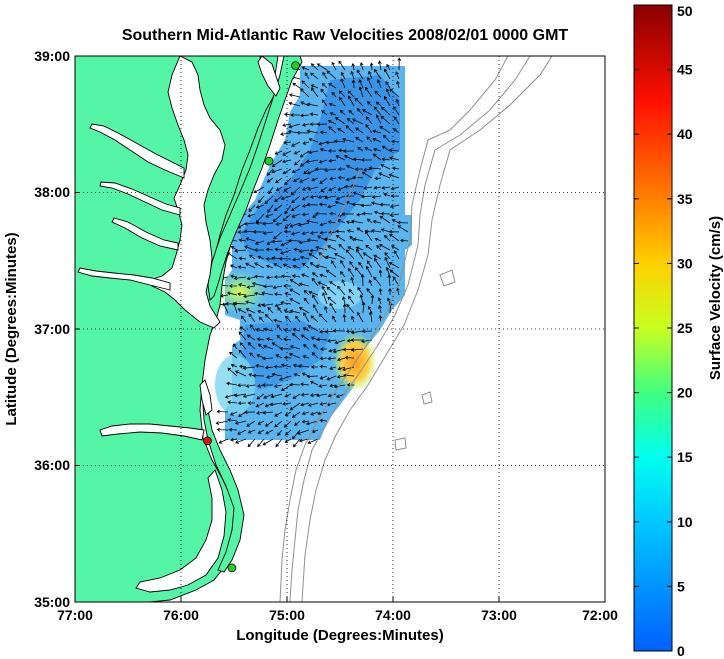  Describe the element at coordinates (52, 56) in the screenshot. I see `y-tick-label: 39:00` at that location.